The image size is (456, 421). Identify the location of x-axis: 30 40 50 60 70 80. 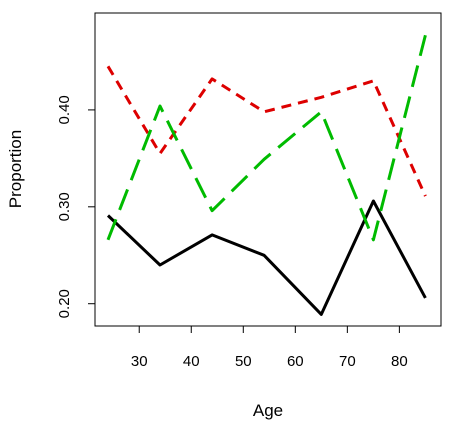
(269, 347).